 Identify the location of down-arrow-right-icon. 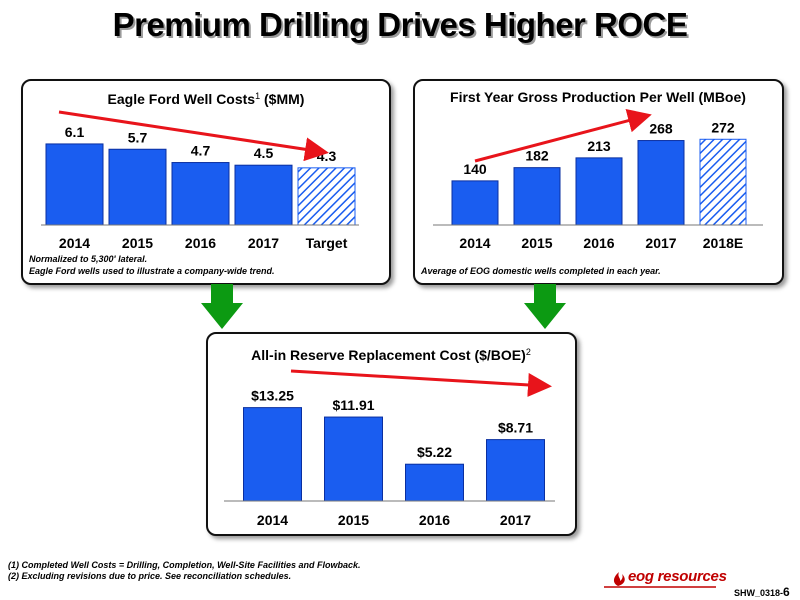
(545, 306).